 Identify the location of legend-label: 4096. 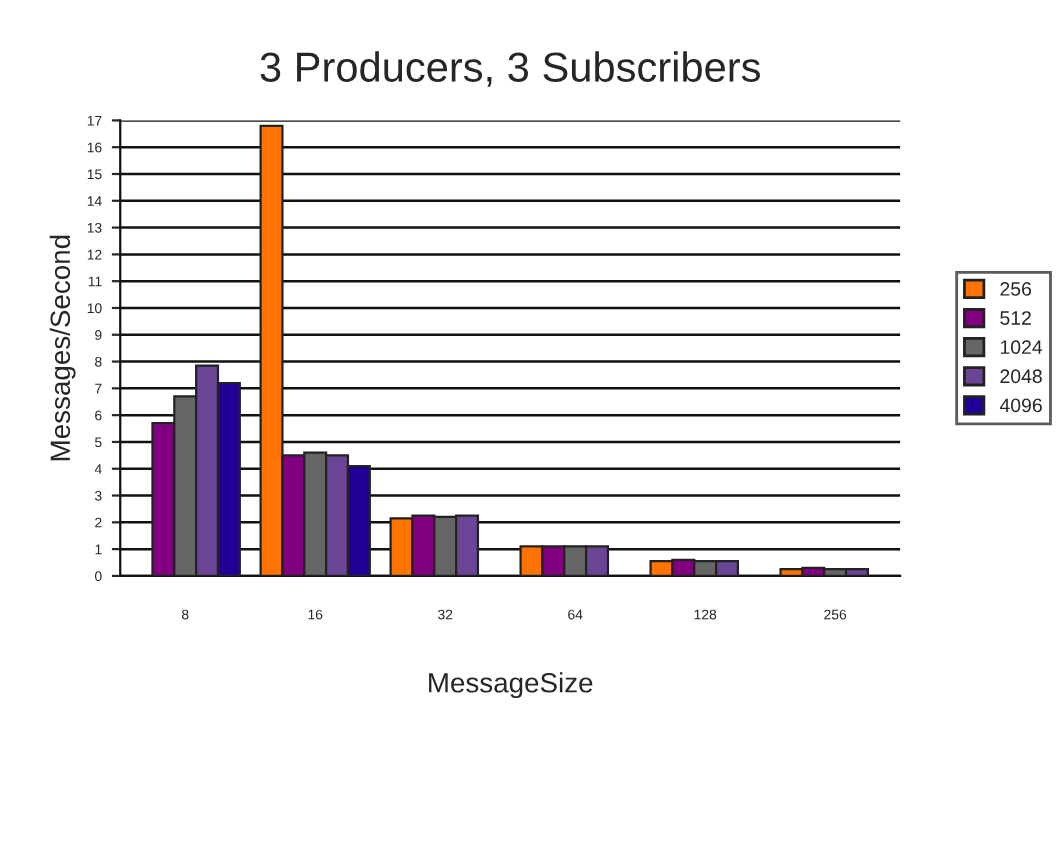
(1020, 405).